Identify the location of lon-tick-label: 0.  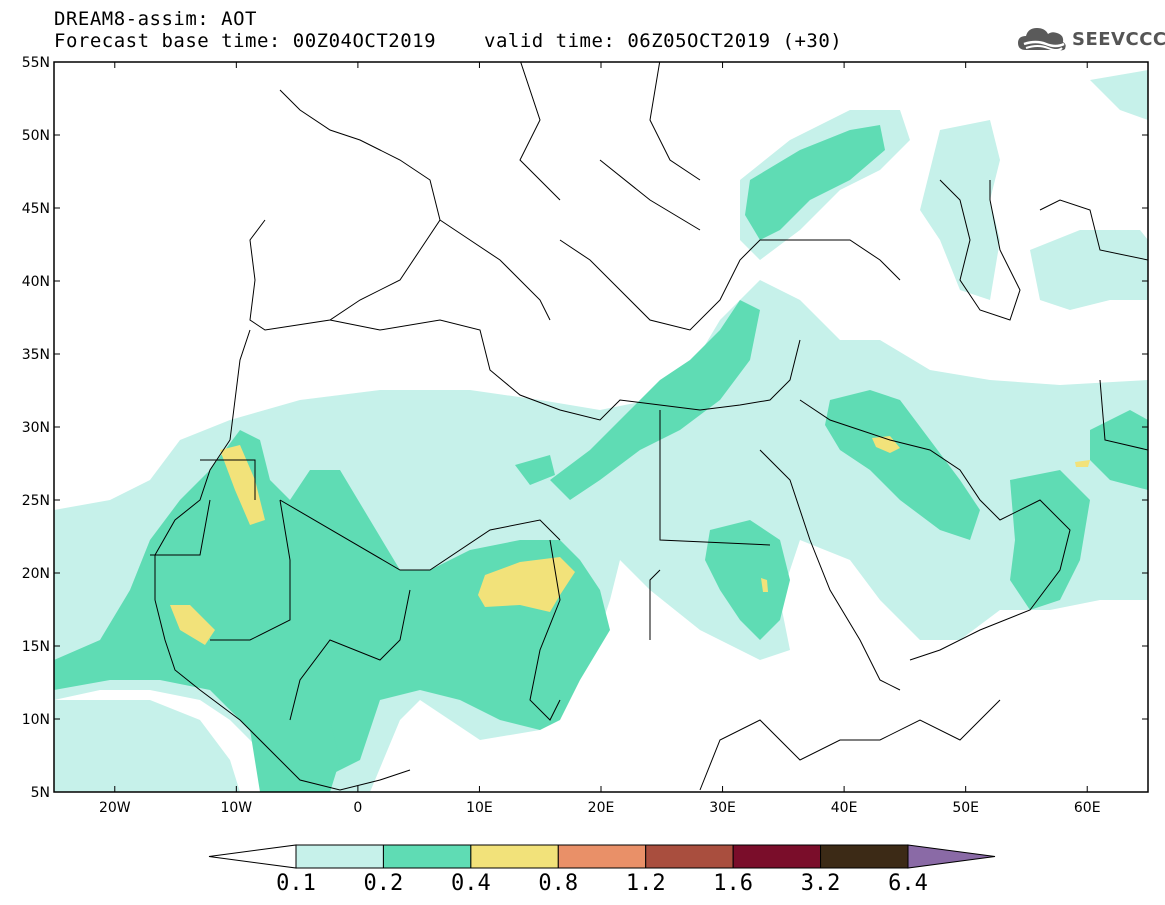
(357, 808).